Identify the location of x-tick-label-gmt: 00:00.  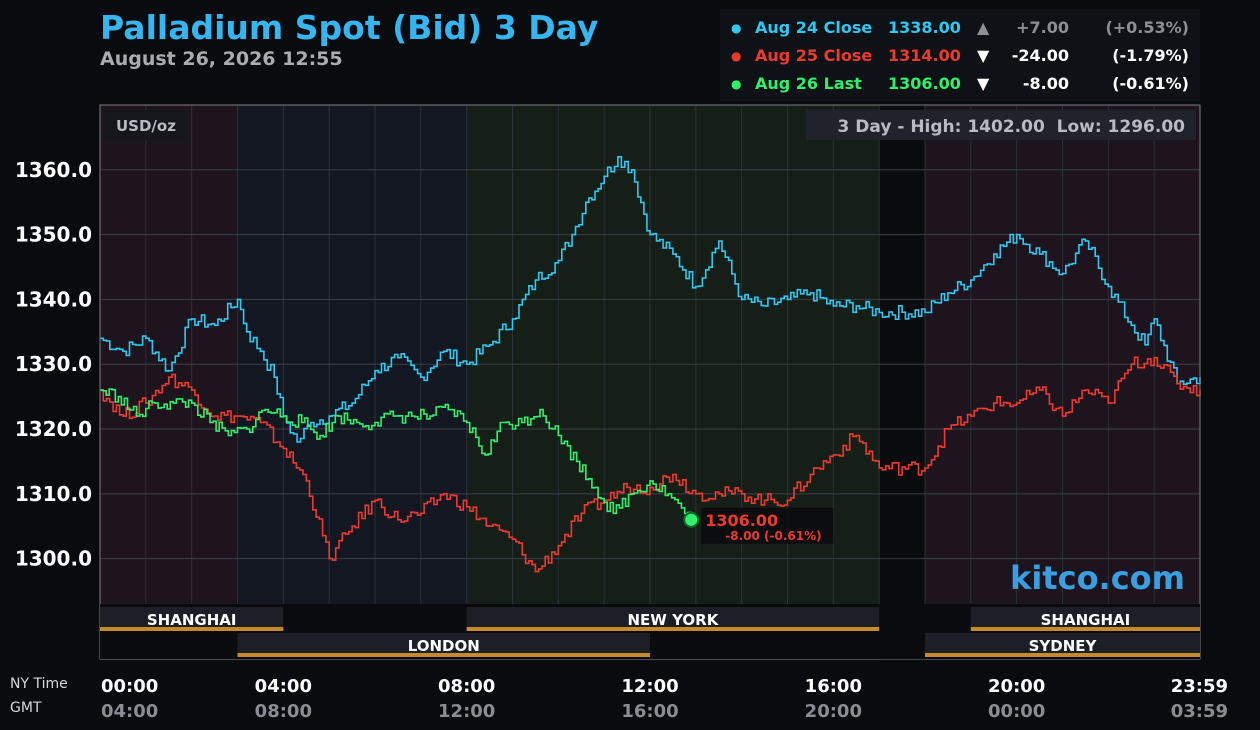
(1016, 711).